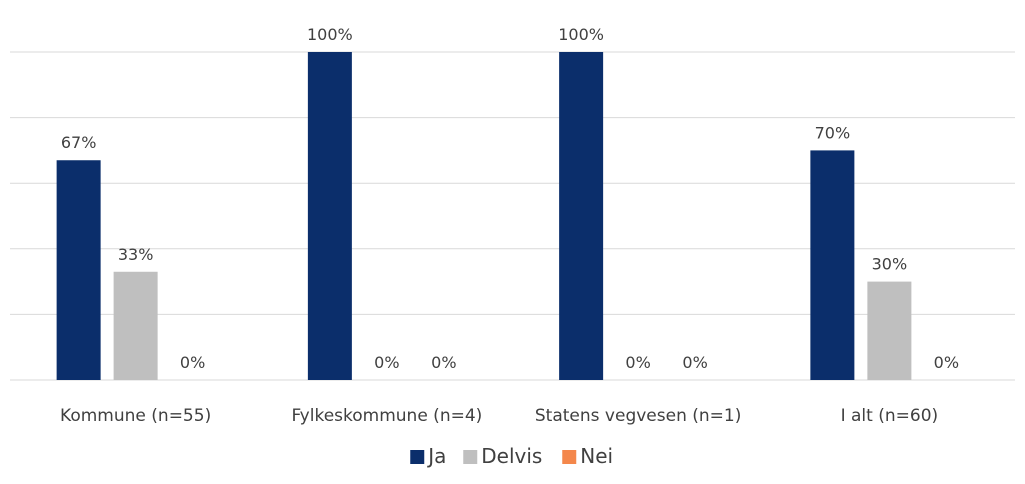 Image resolution: width=1025 pixels, height=484 pixels. What do you see at coordinates (79, 142) in the screenshot?
I see `data-label-ja-1: 67%` at bounding box center [79, 142].